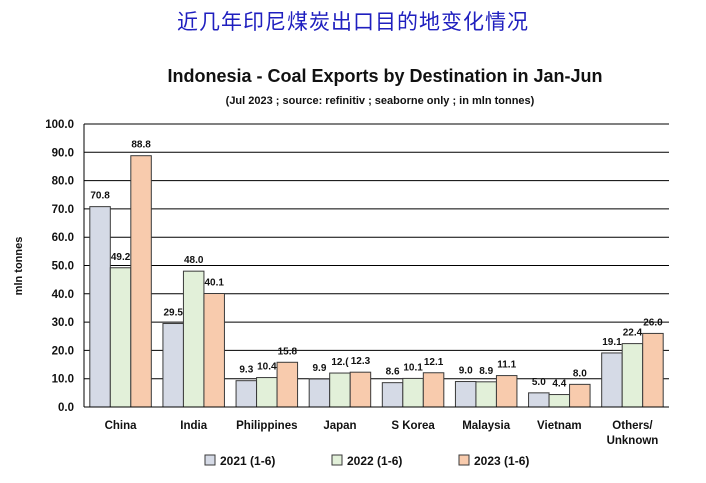 Image resolution: width=706 pixels, height=483 pixels. What do you see at coordinates (486, 426) in the screenshot?
I see `x-category-label: Malaysia` at bounding box center [486, 426].